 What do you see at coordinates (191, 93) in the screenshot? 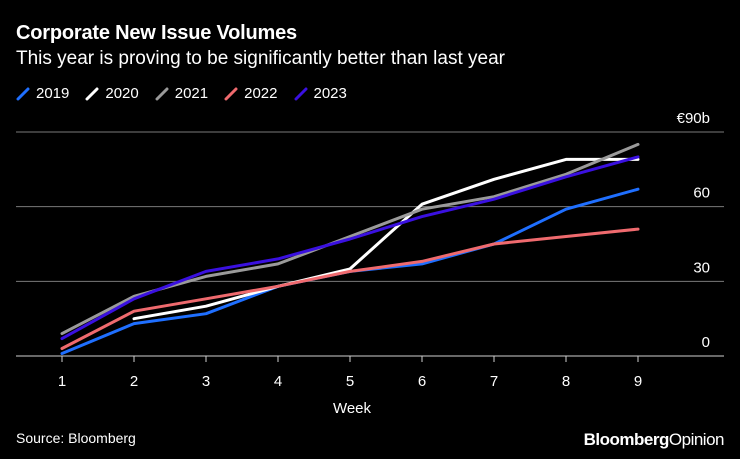
I see `legend-label: 2021` at bounding box center [191, 93].